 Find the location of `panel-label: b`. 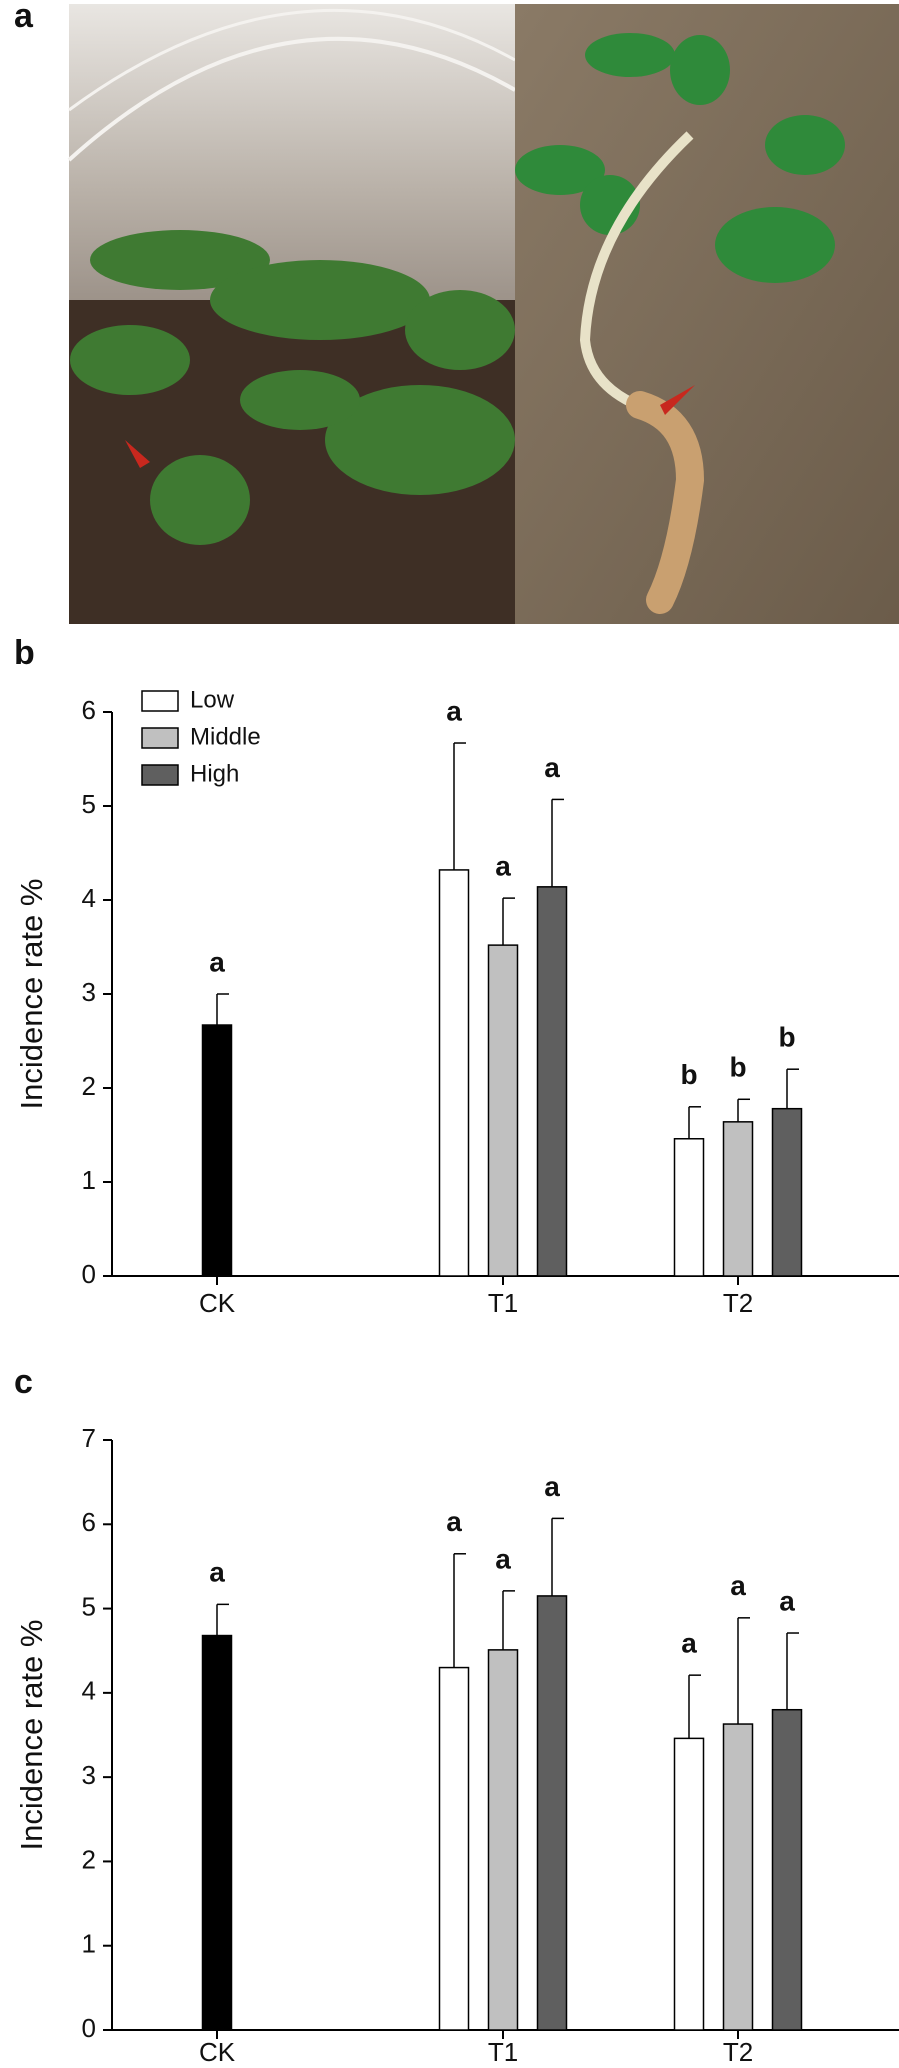

panel-label: b is located at coordinates (24, 653).